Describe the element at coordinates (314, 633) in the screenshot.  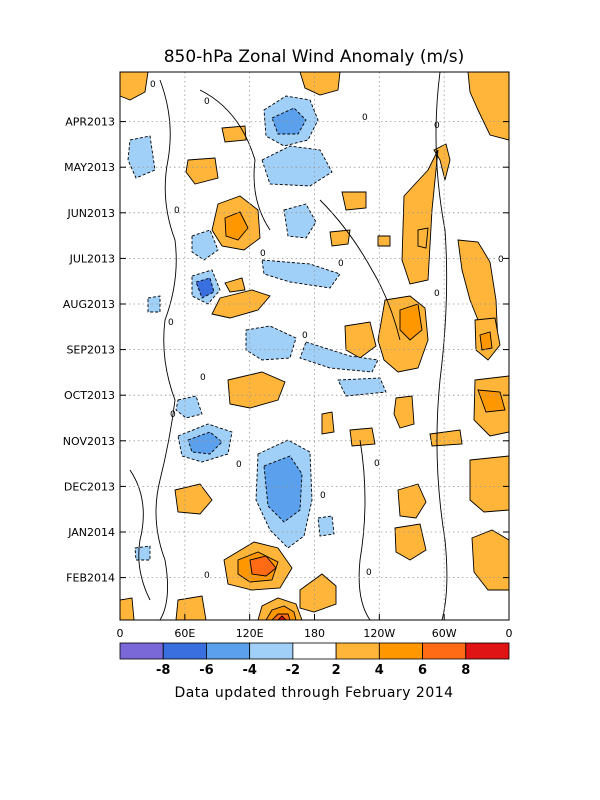
I see `x-tick-label: 180` at that location.